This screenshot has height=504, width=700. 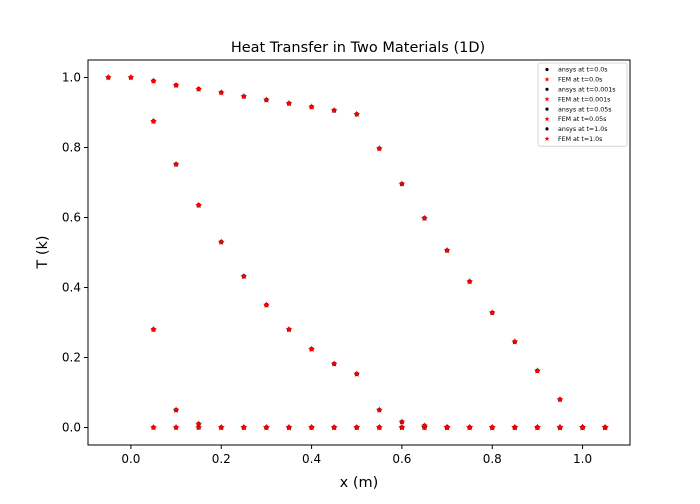 What do you see at coordinates (587, 90) in the screenshot?
I see `legend-label: ansys at t=0.001s` at bounding box center [587, 90].